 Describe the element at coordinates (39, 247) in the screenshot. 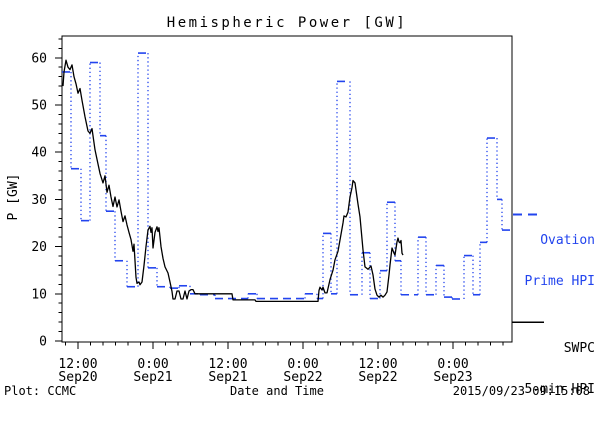

I see `y-tick-label: 20` at that location.